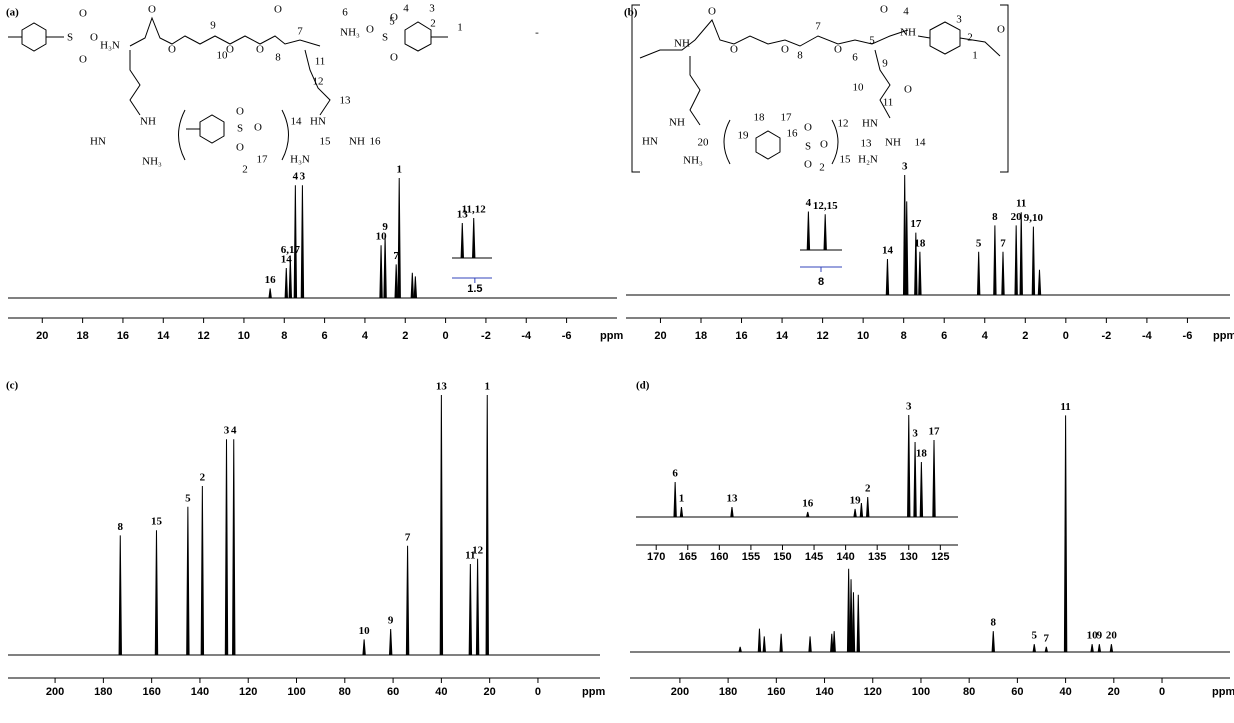  I want to click on structure-label: 18, so click(760, 118).